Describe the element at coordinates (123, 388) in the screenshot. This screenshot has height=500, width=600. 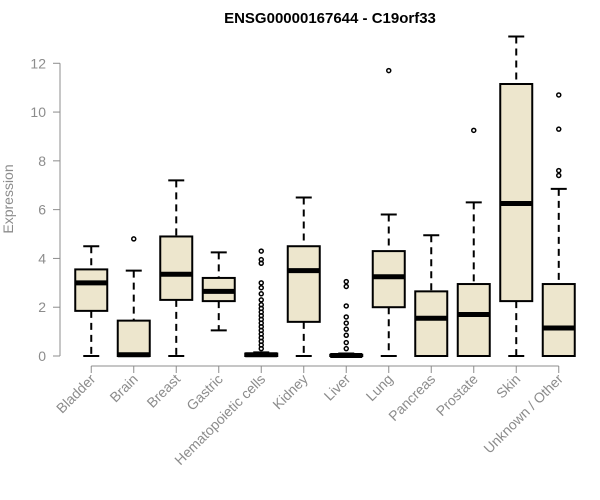
I see `x-tick-label: Brain` at that location.